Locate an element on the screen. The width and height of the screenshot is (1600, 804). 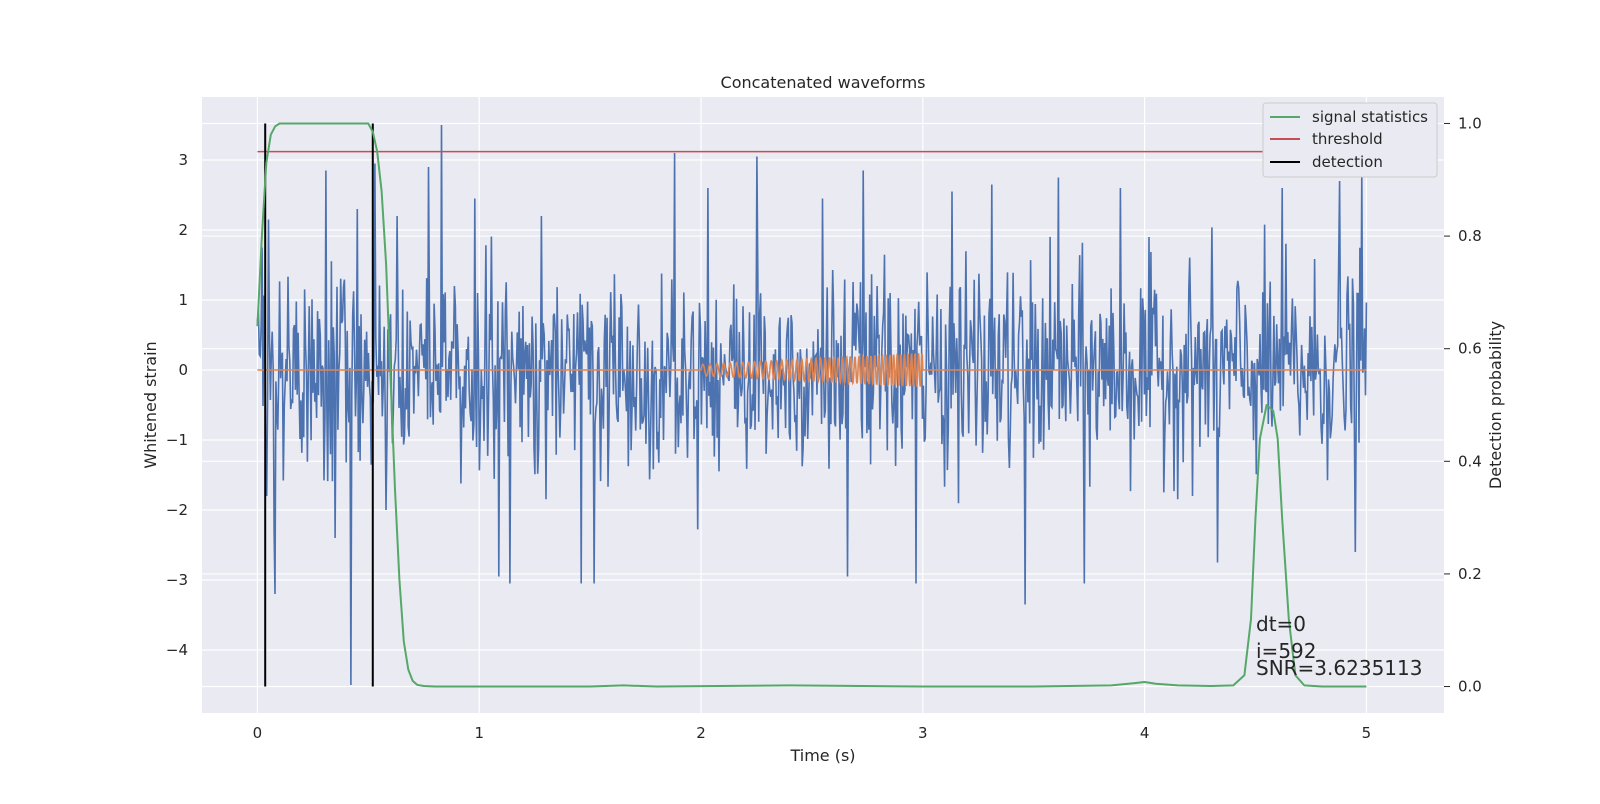
legend-item-signal-statistics: signal statistics is located at coordinates (1349, 117).